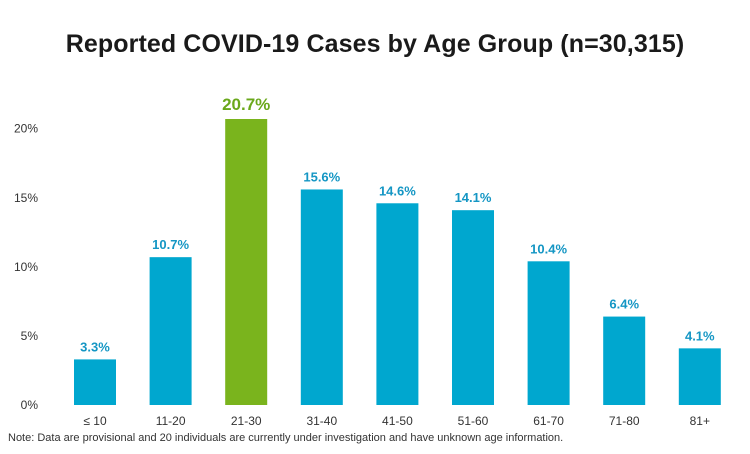 The height and width of the screenshot is (454, 750). What do you see at coordinates (624, 304) in the screenshot?
I see `data-label: 6.4%` at bounding box center [624, 304].